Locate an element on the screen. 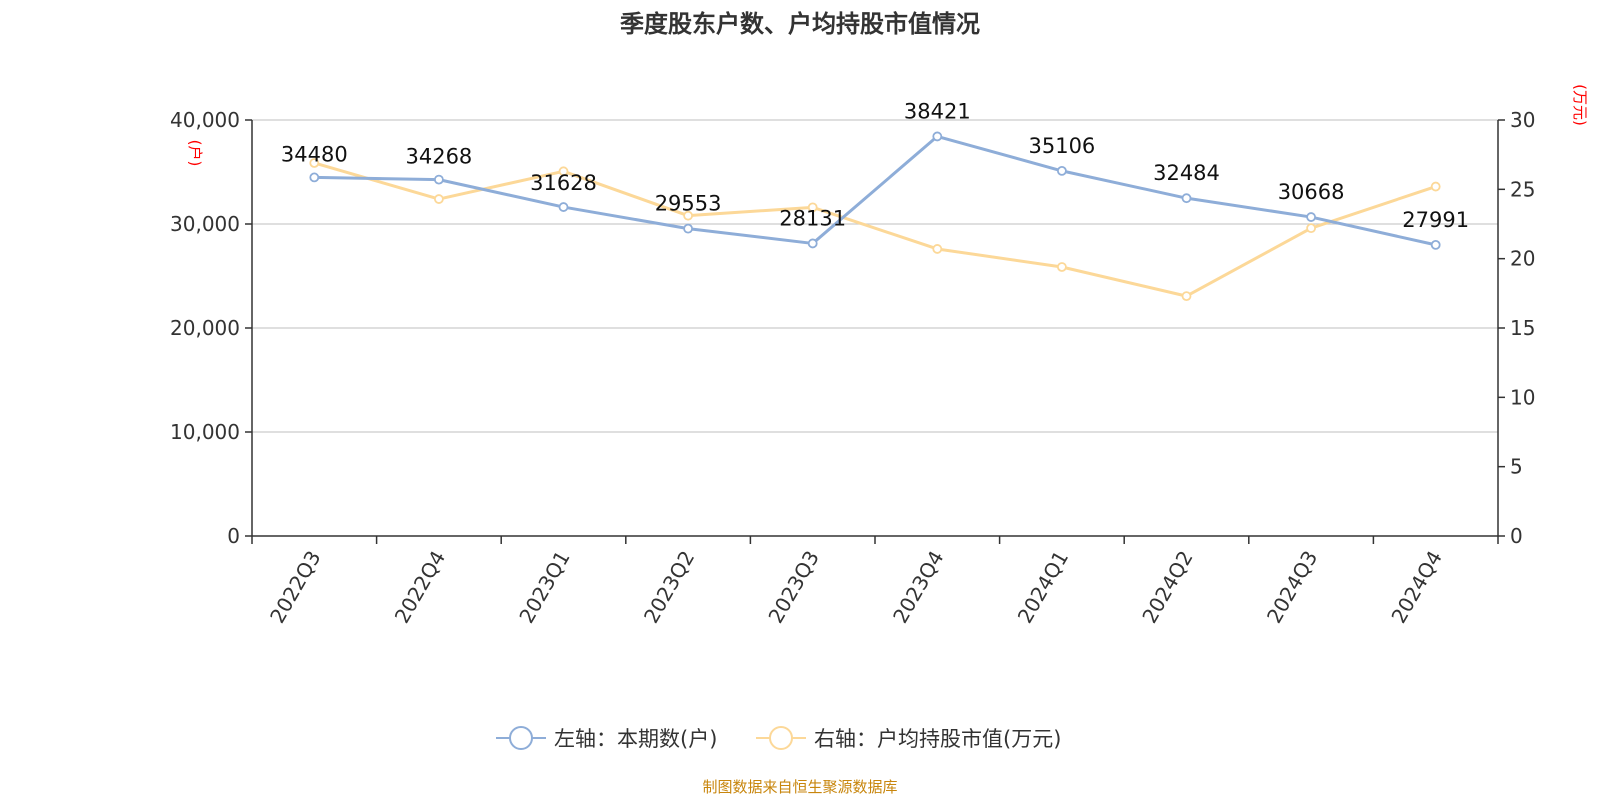 The height and width of the screenshot is (800, 1600). x-tick-label: 2024Q2 is located at coordinates (1167, 587).